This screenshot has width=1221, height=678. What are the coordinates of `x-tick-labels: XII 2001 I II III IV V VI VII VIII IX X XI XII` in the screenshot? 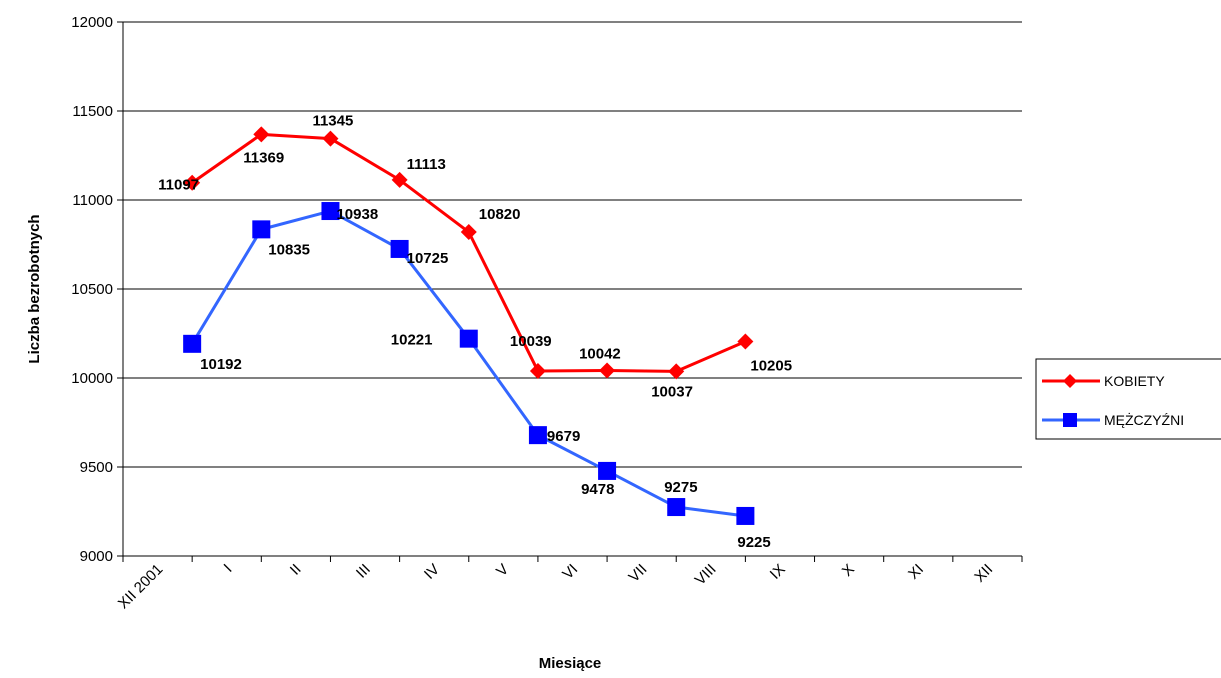 It's located at (555, 587).